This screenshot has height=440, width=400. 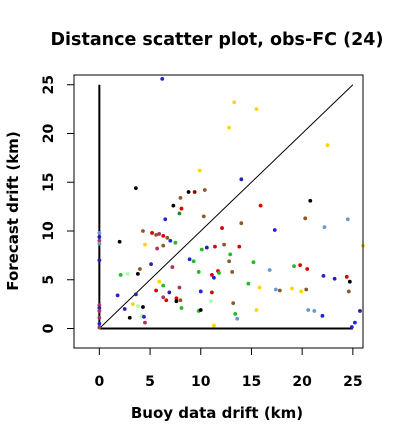 I want to click on y-axis-label: Forecast drift (km), so click(x=13, y=210).